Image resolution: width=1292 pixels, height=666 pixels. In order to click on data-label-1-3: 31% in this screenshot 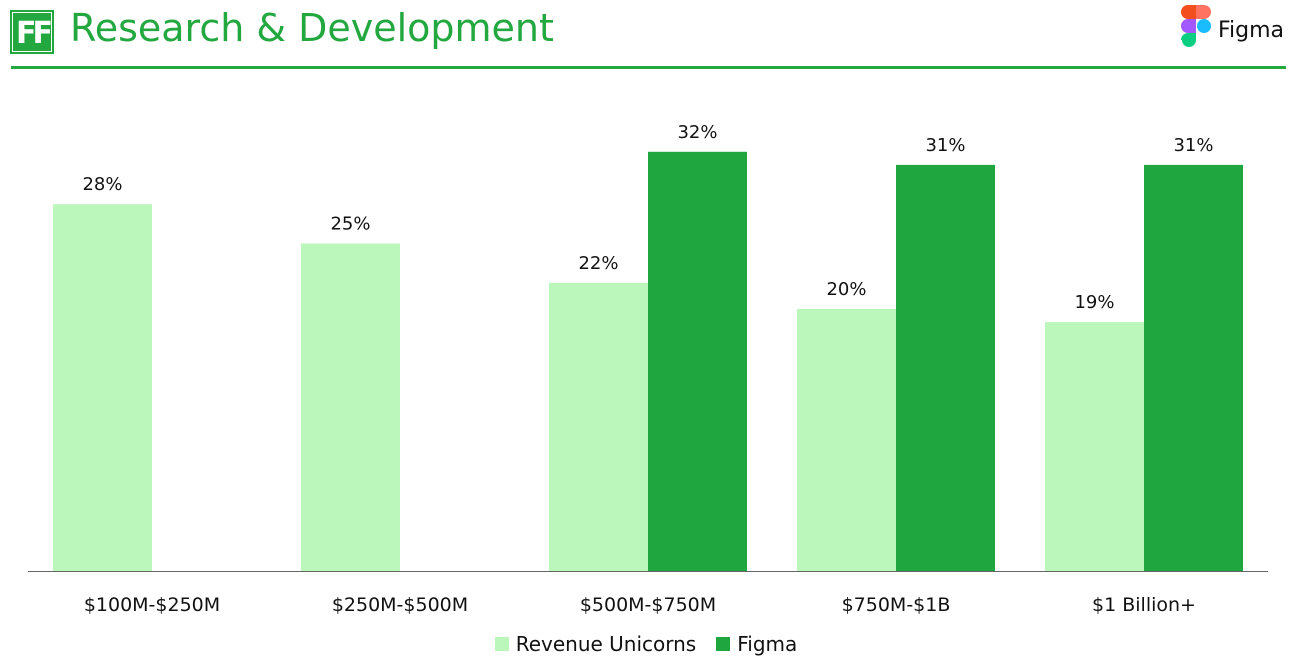, I will do `click(945, 145)`.